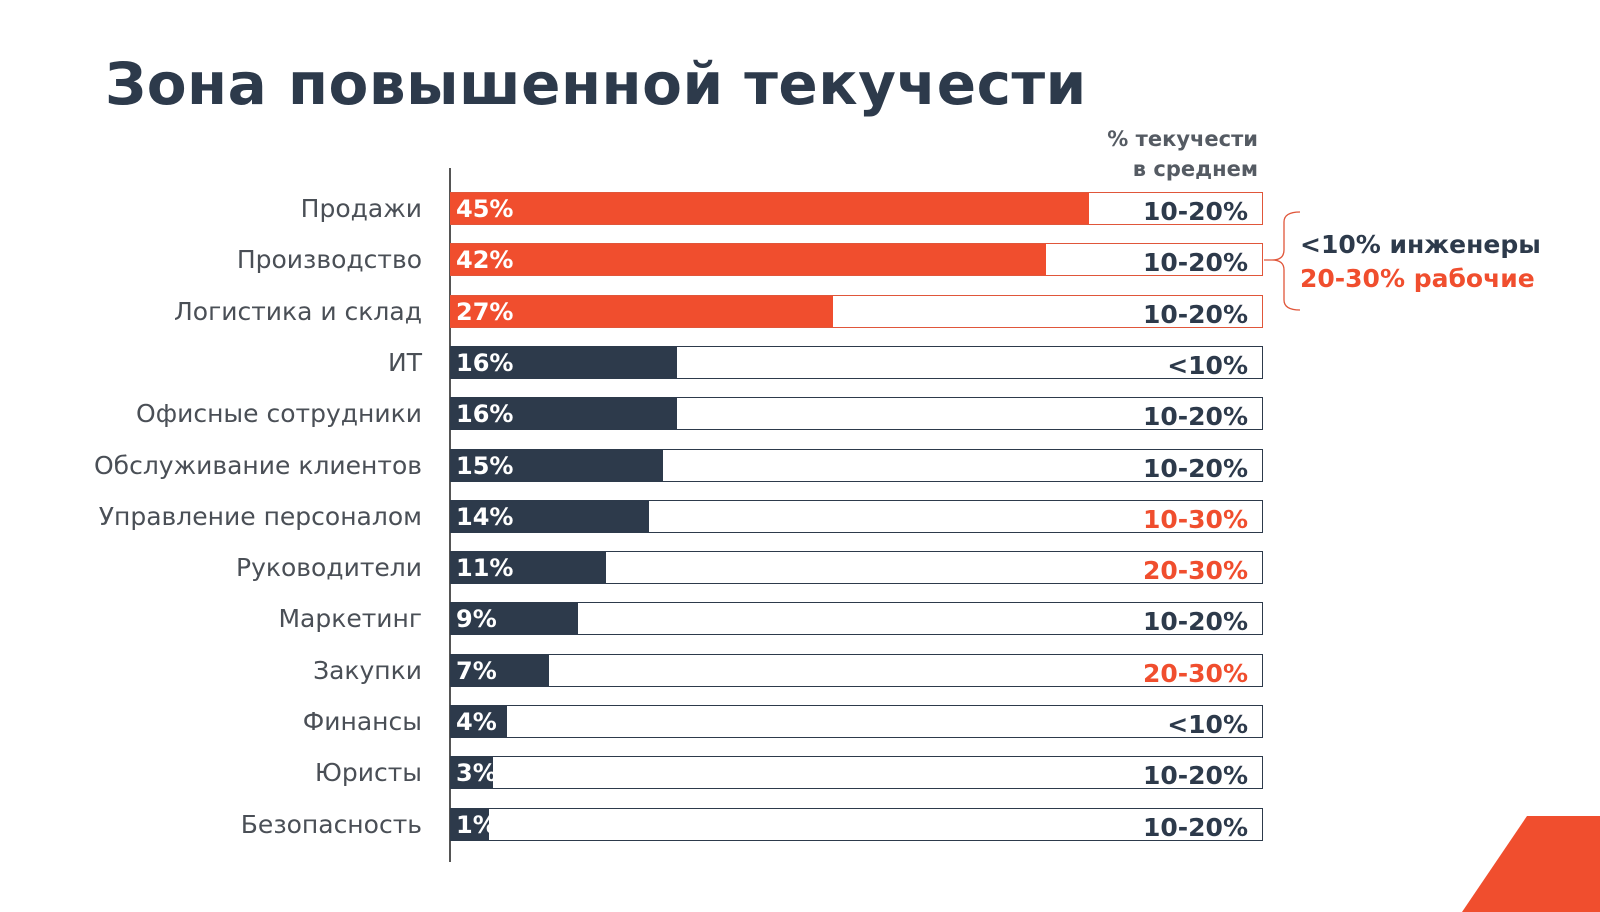 The image size is (1600, 912). What do you see at coordinates (514, 619) in the screenshot?
I see `bar: 9%` at bounding box center [514, 619].